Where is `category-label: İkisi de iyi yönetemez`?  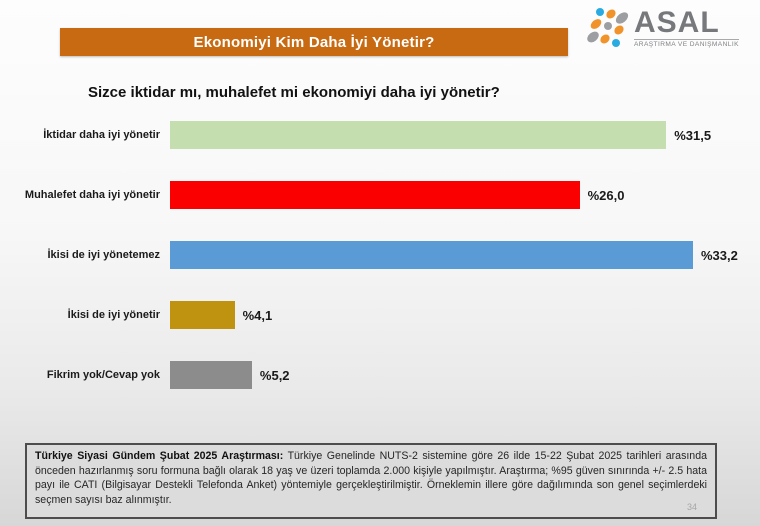 category-label: İkisi de iyi yönetemez is located at coordinates (104, 255).